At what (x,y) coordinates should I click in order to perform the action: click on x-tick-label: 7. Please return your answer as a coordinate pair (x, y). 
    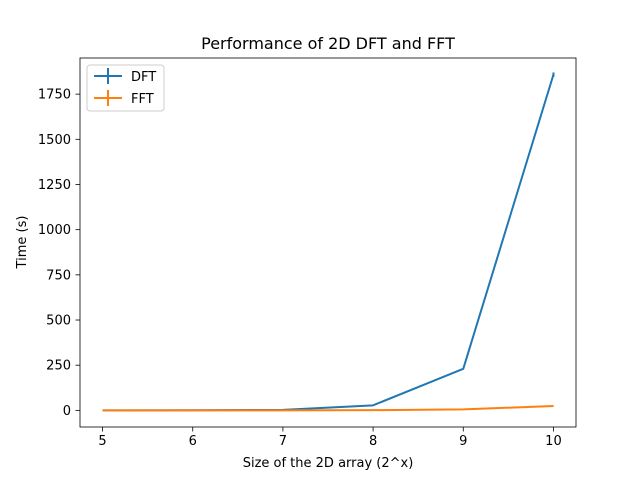
    Looking at the image, I should click on (283, 441).